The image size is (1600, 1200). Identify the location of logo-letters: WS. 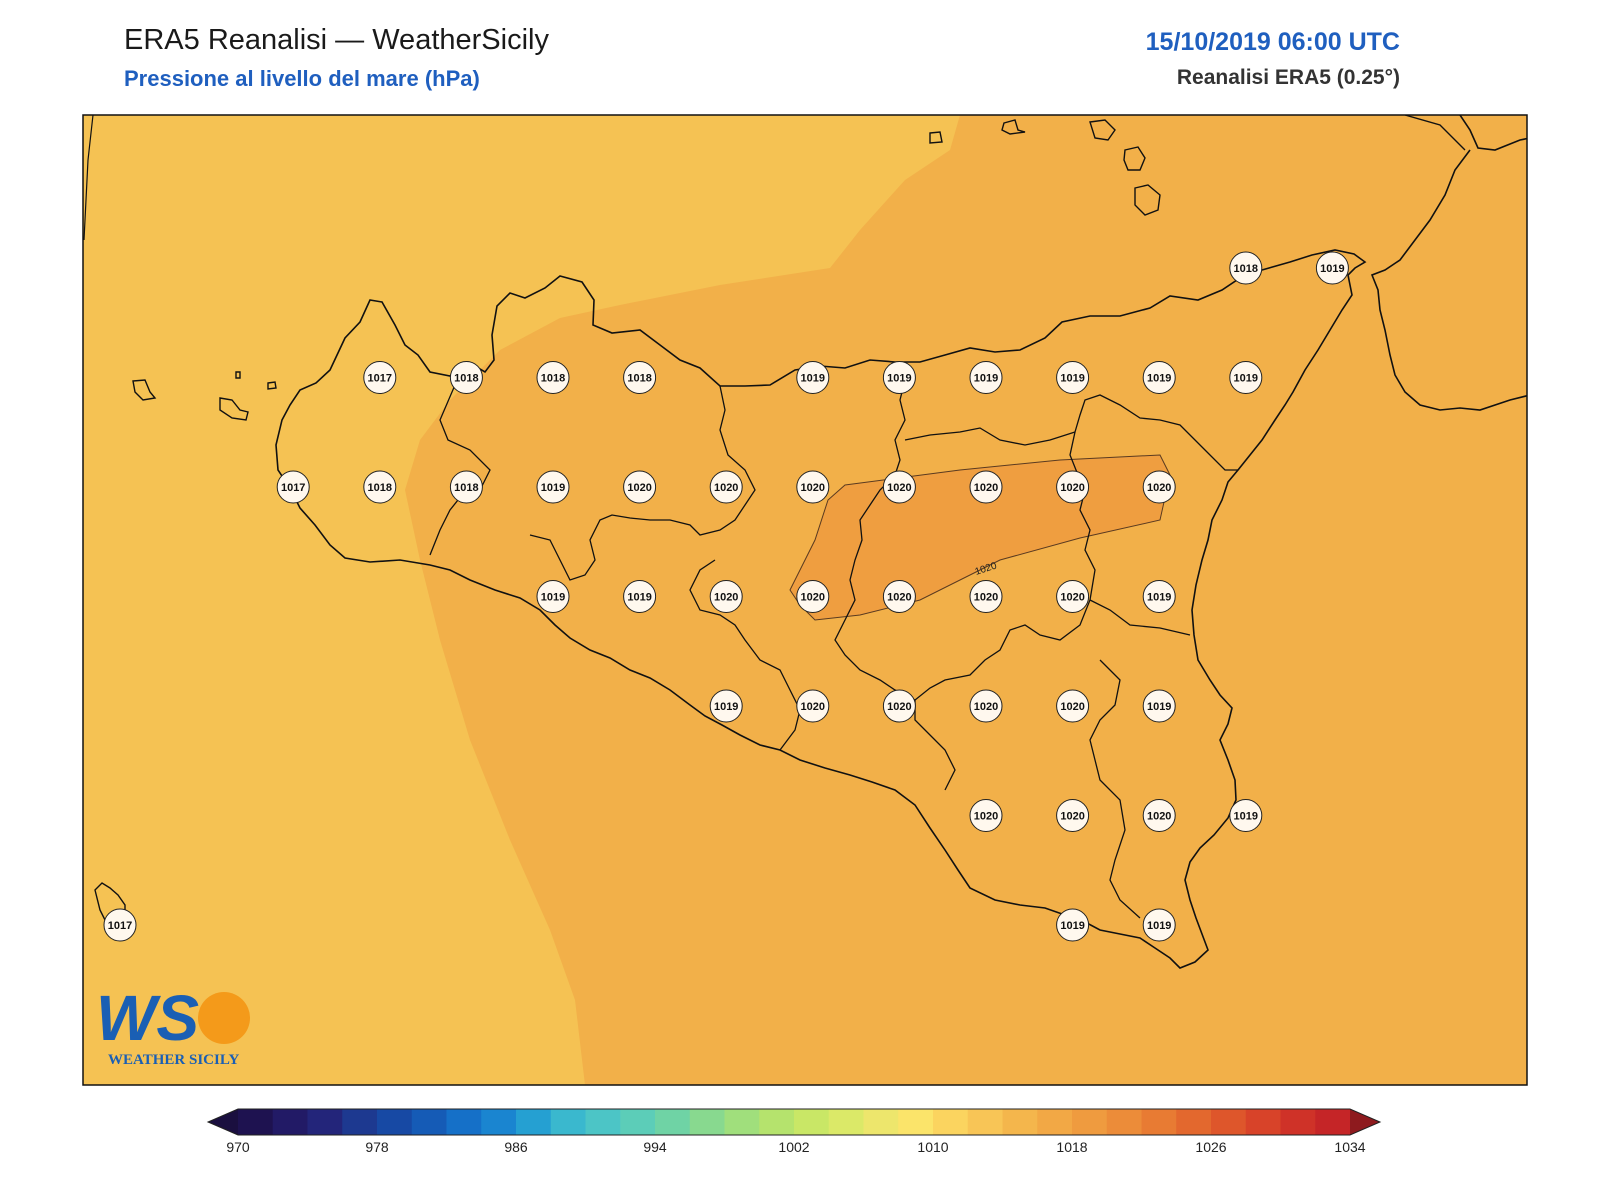
(147, 1018).